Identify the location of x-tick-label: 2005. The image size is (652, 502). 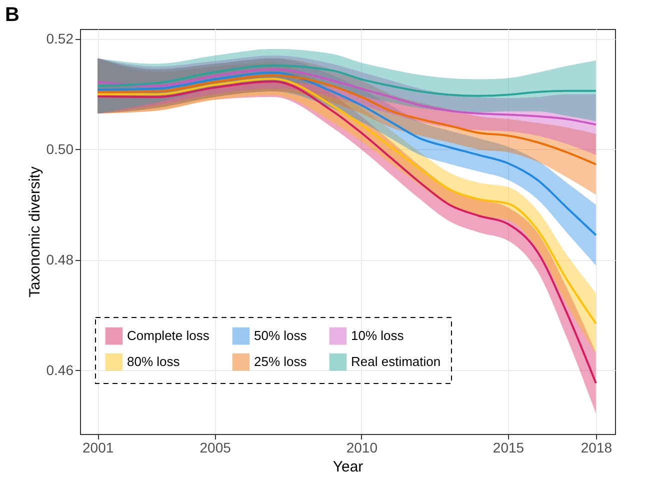
(216, 448).